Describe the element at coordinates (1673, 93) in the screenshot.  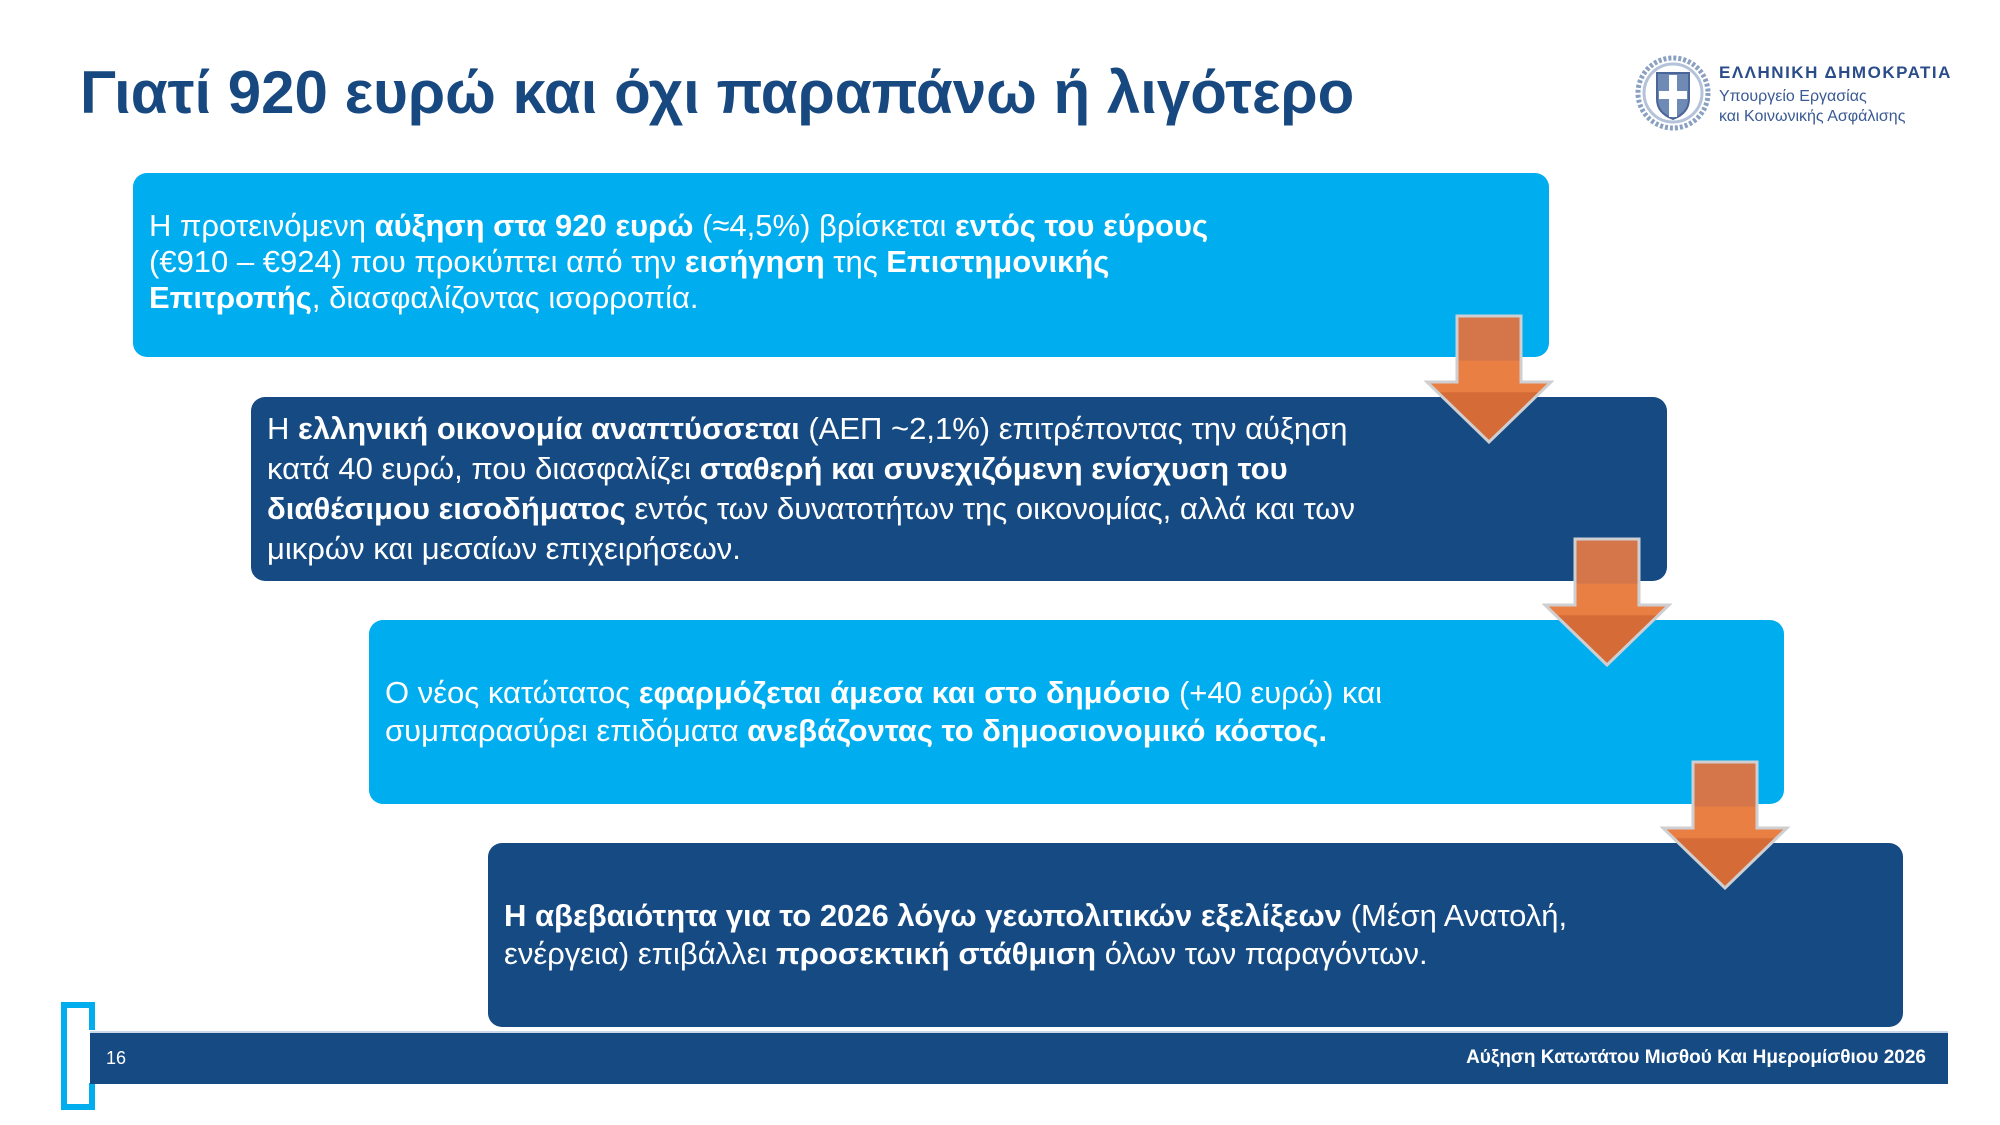
I see `greek-coat-of-arms-icon` at that location.